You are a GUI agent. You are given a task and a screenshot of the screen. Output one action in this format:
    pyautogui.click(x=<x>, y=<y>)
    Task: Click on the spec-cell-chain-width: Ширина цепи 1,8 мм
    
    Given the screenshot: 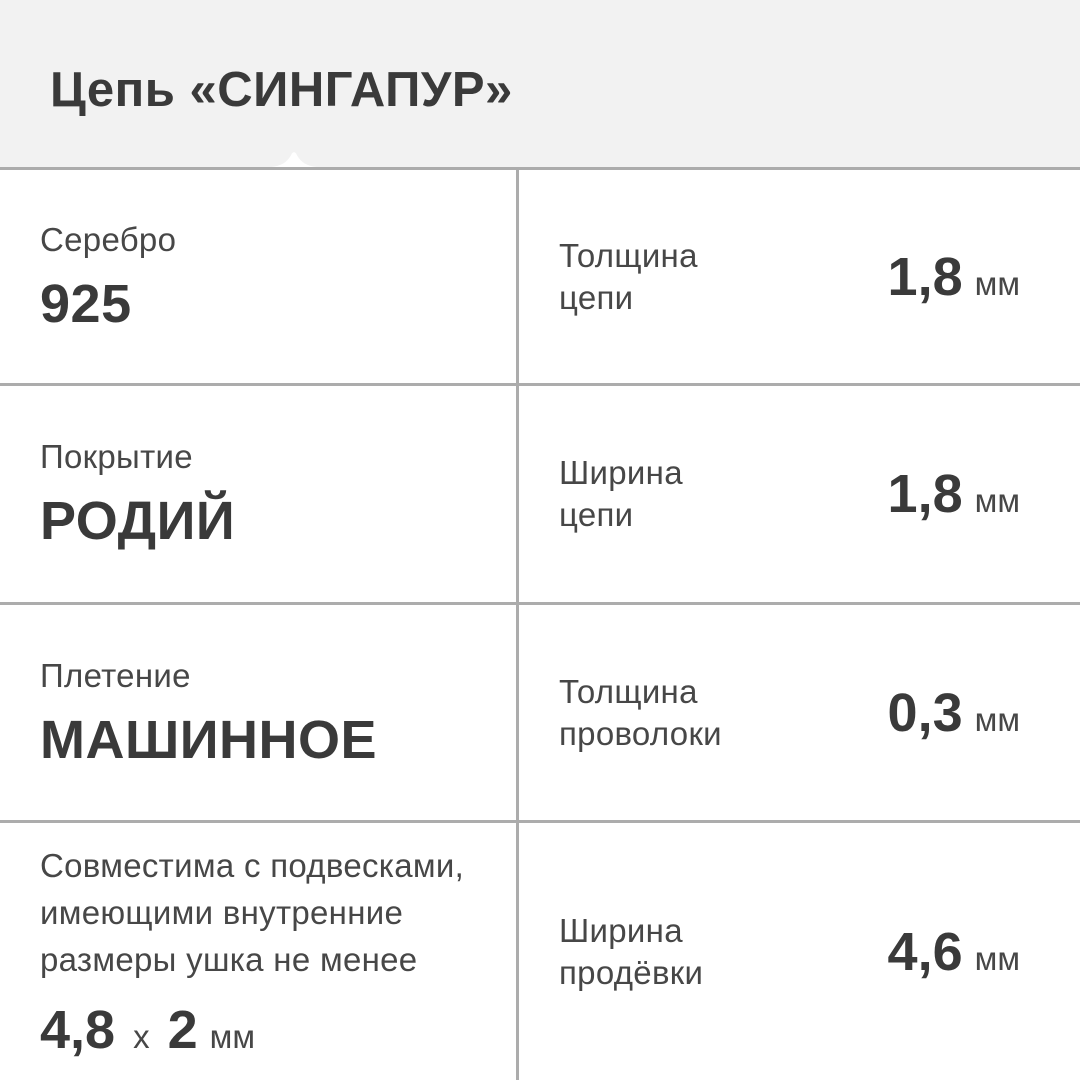 What is the action you would take?
    pyautogui.click(x=798, y=492)
    